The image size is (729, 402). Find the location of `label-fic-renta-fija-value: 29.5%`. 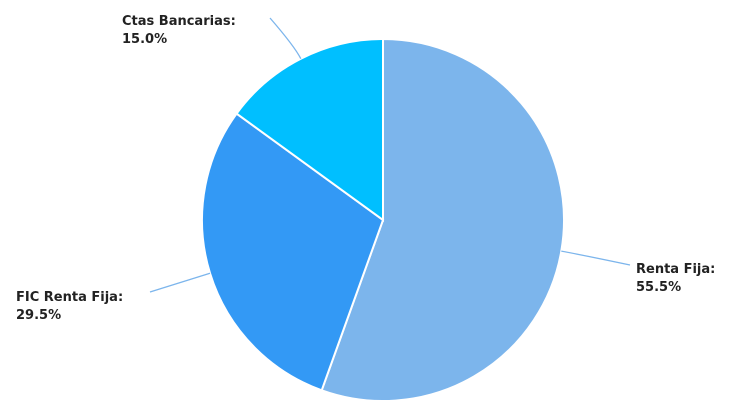

label-fic-renta-fija-value: 29.5% is located at coordinates (38, 315).